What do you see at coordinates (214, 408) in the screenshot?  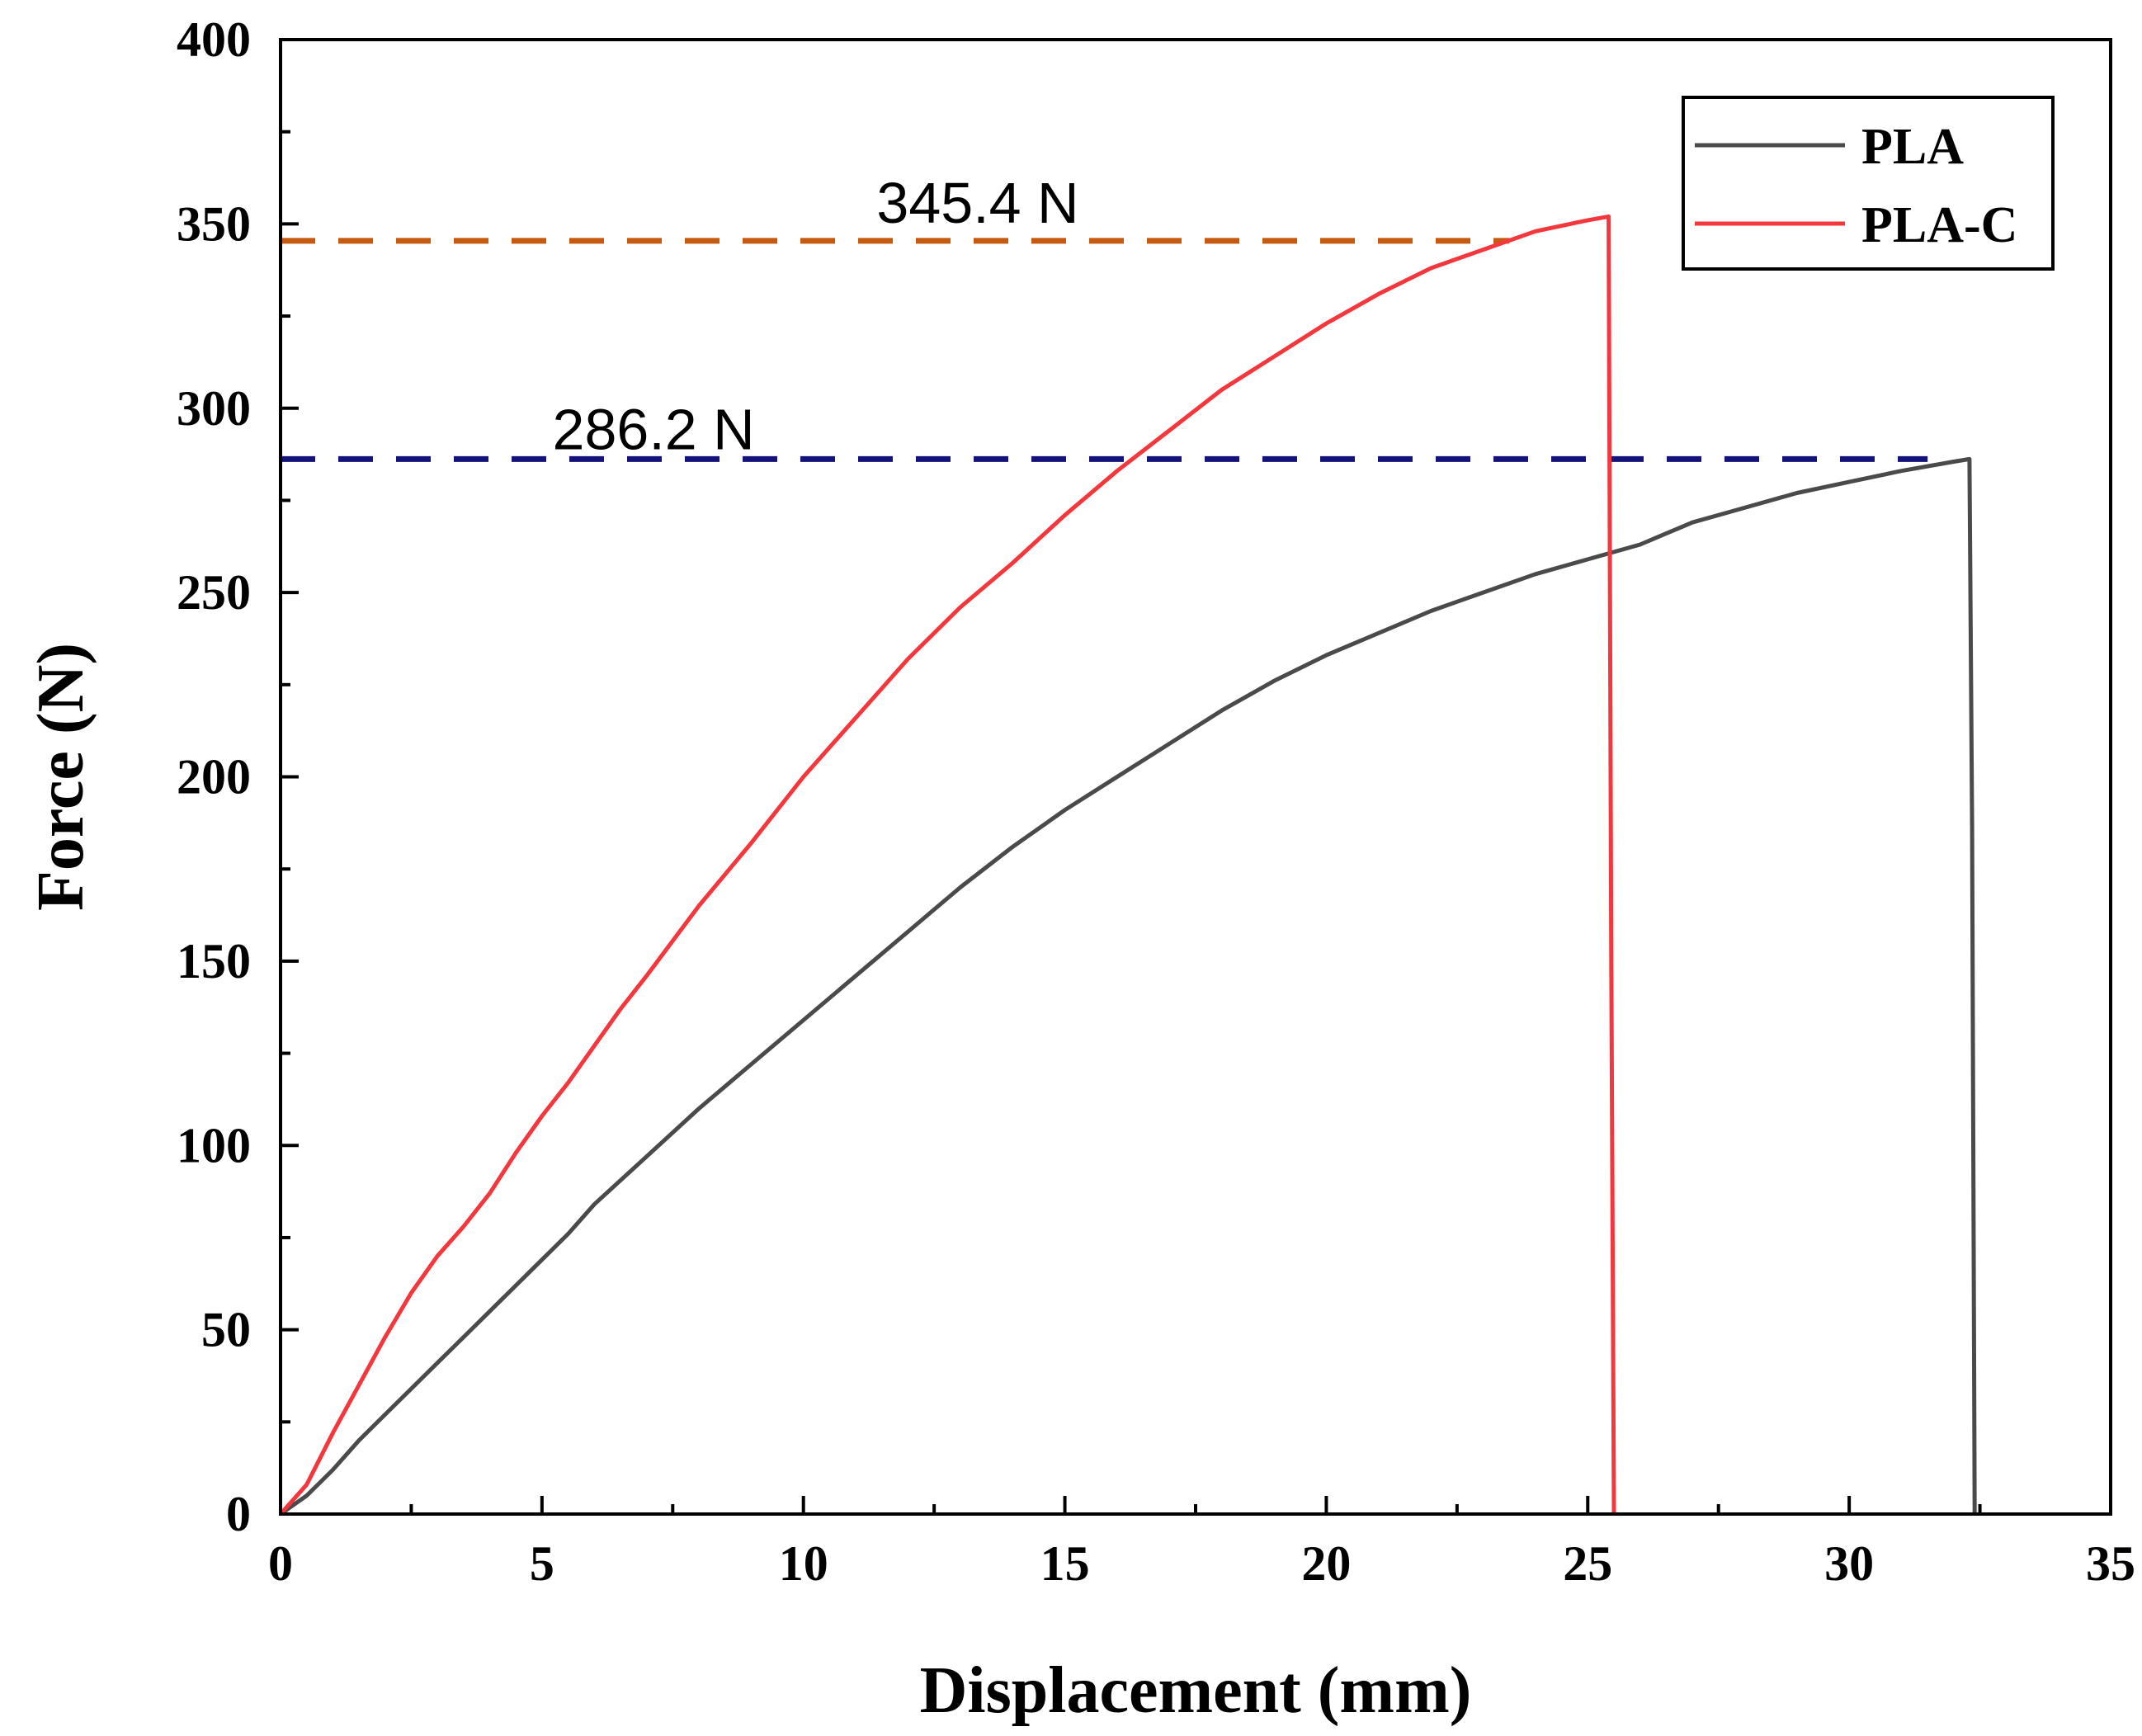 I see `y-tick-label: 300` at bounding box center [214, 408].